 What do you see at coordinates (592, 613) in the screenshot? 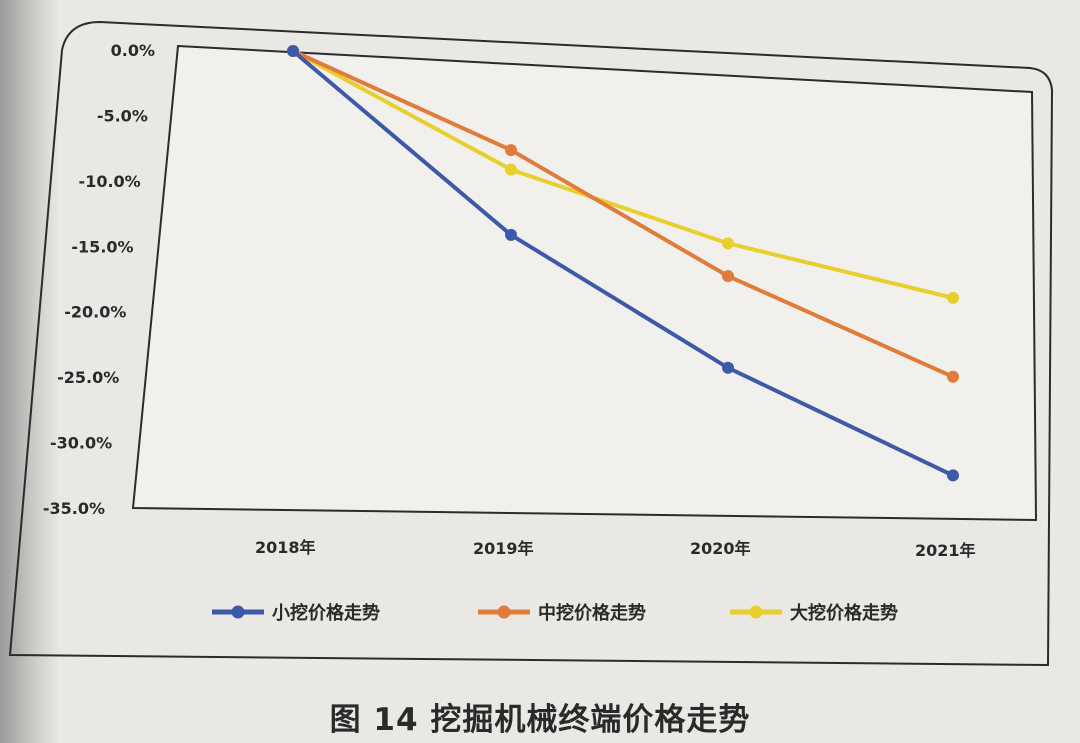
I see `legend-label: 中挖价格走势` at bounding box center [592, 613].